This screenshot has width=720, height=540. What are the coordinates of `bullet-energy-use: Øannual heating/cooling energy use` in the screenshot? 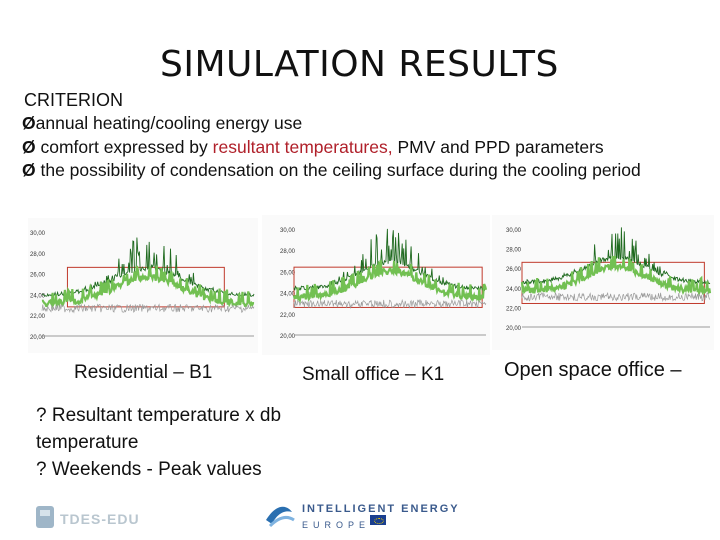 It's located at (162, 123).